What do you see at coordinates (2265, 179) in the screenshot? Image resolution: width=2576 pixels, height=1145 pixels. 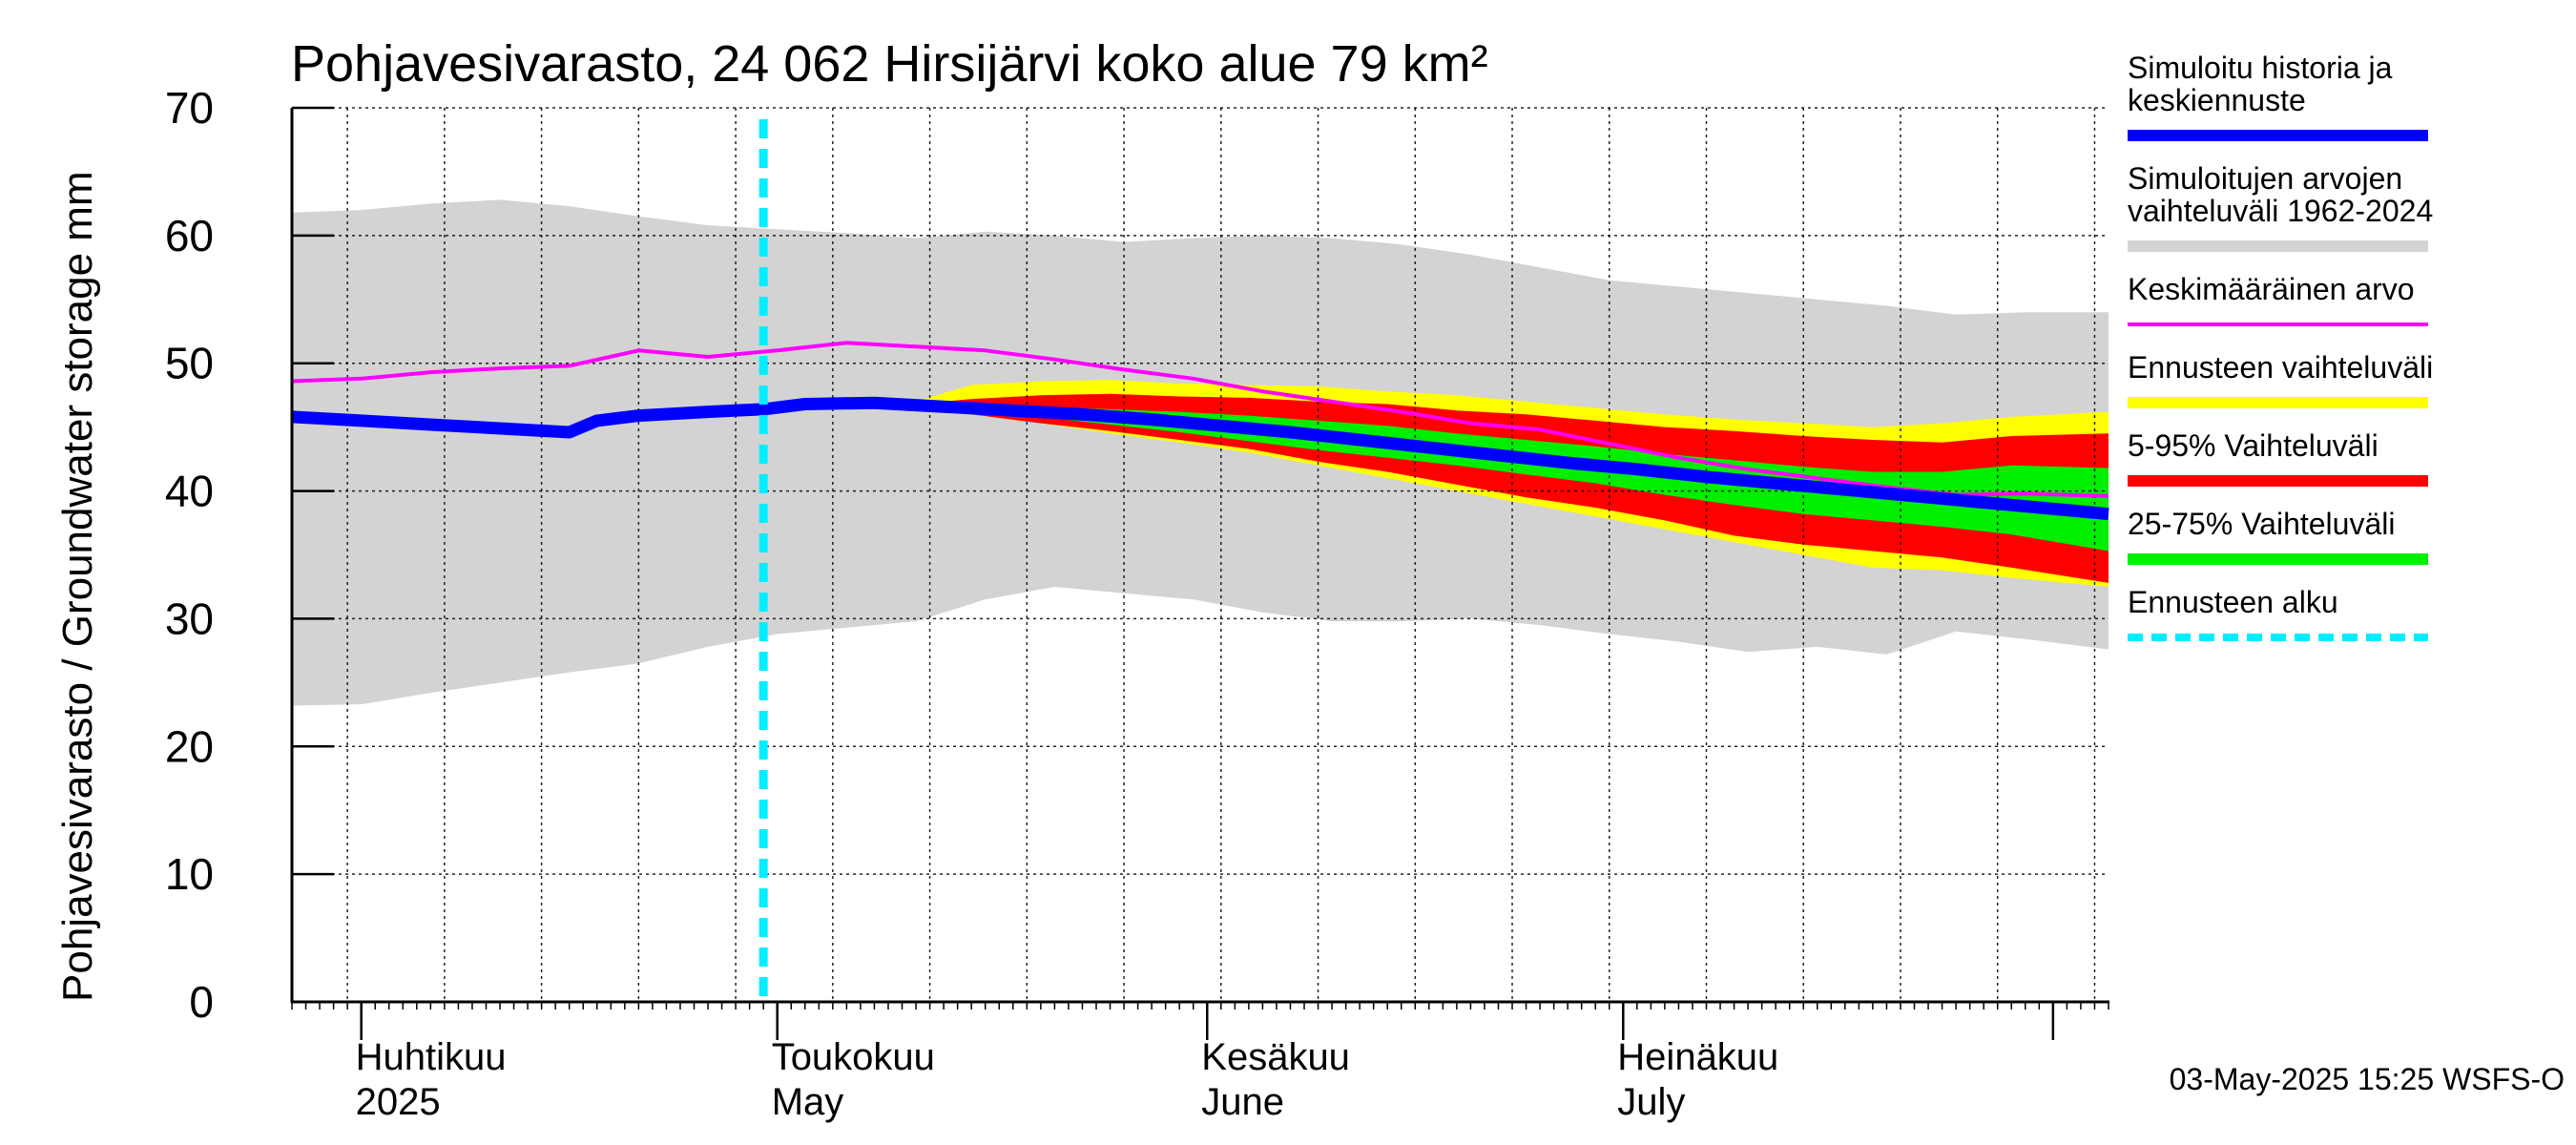 I see `legend-label-line: Simuloitujen arvojen` at bounding box center [2265, 179].